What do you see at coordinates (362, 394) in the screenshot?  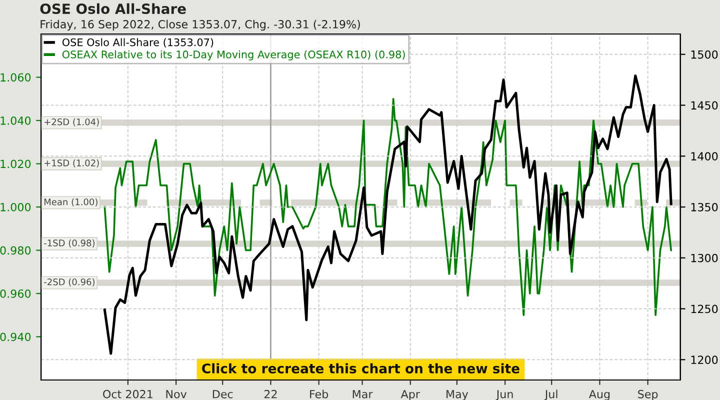 I see `x-tick-label: Mar` at bounding box center [362, 394].